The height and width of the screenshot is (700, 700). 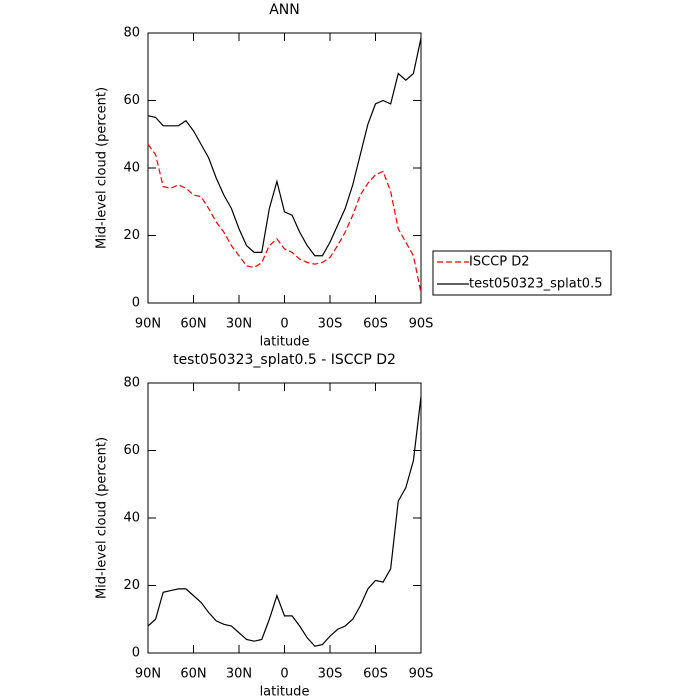 What do you see at coordinates (535, 284) in the screenshot?
I see `legend-label: test050323_splat0.5` at bounding box center [535, 284].